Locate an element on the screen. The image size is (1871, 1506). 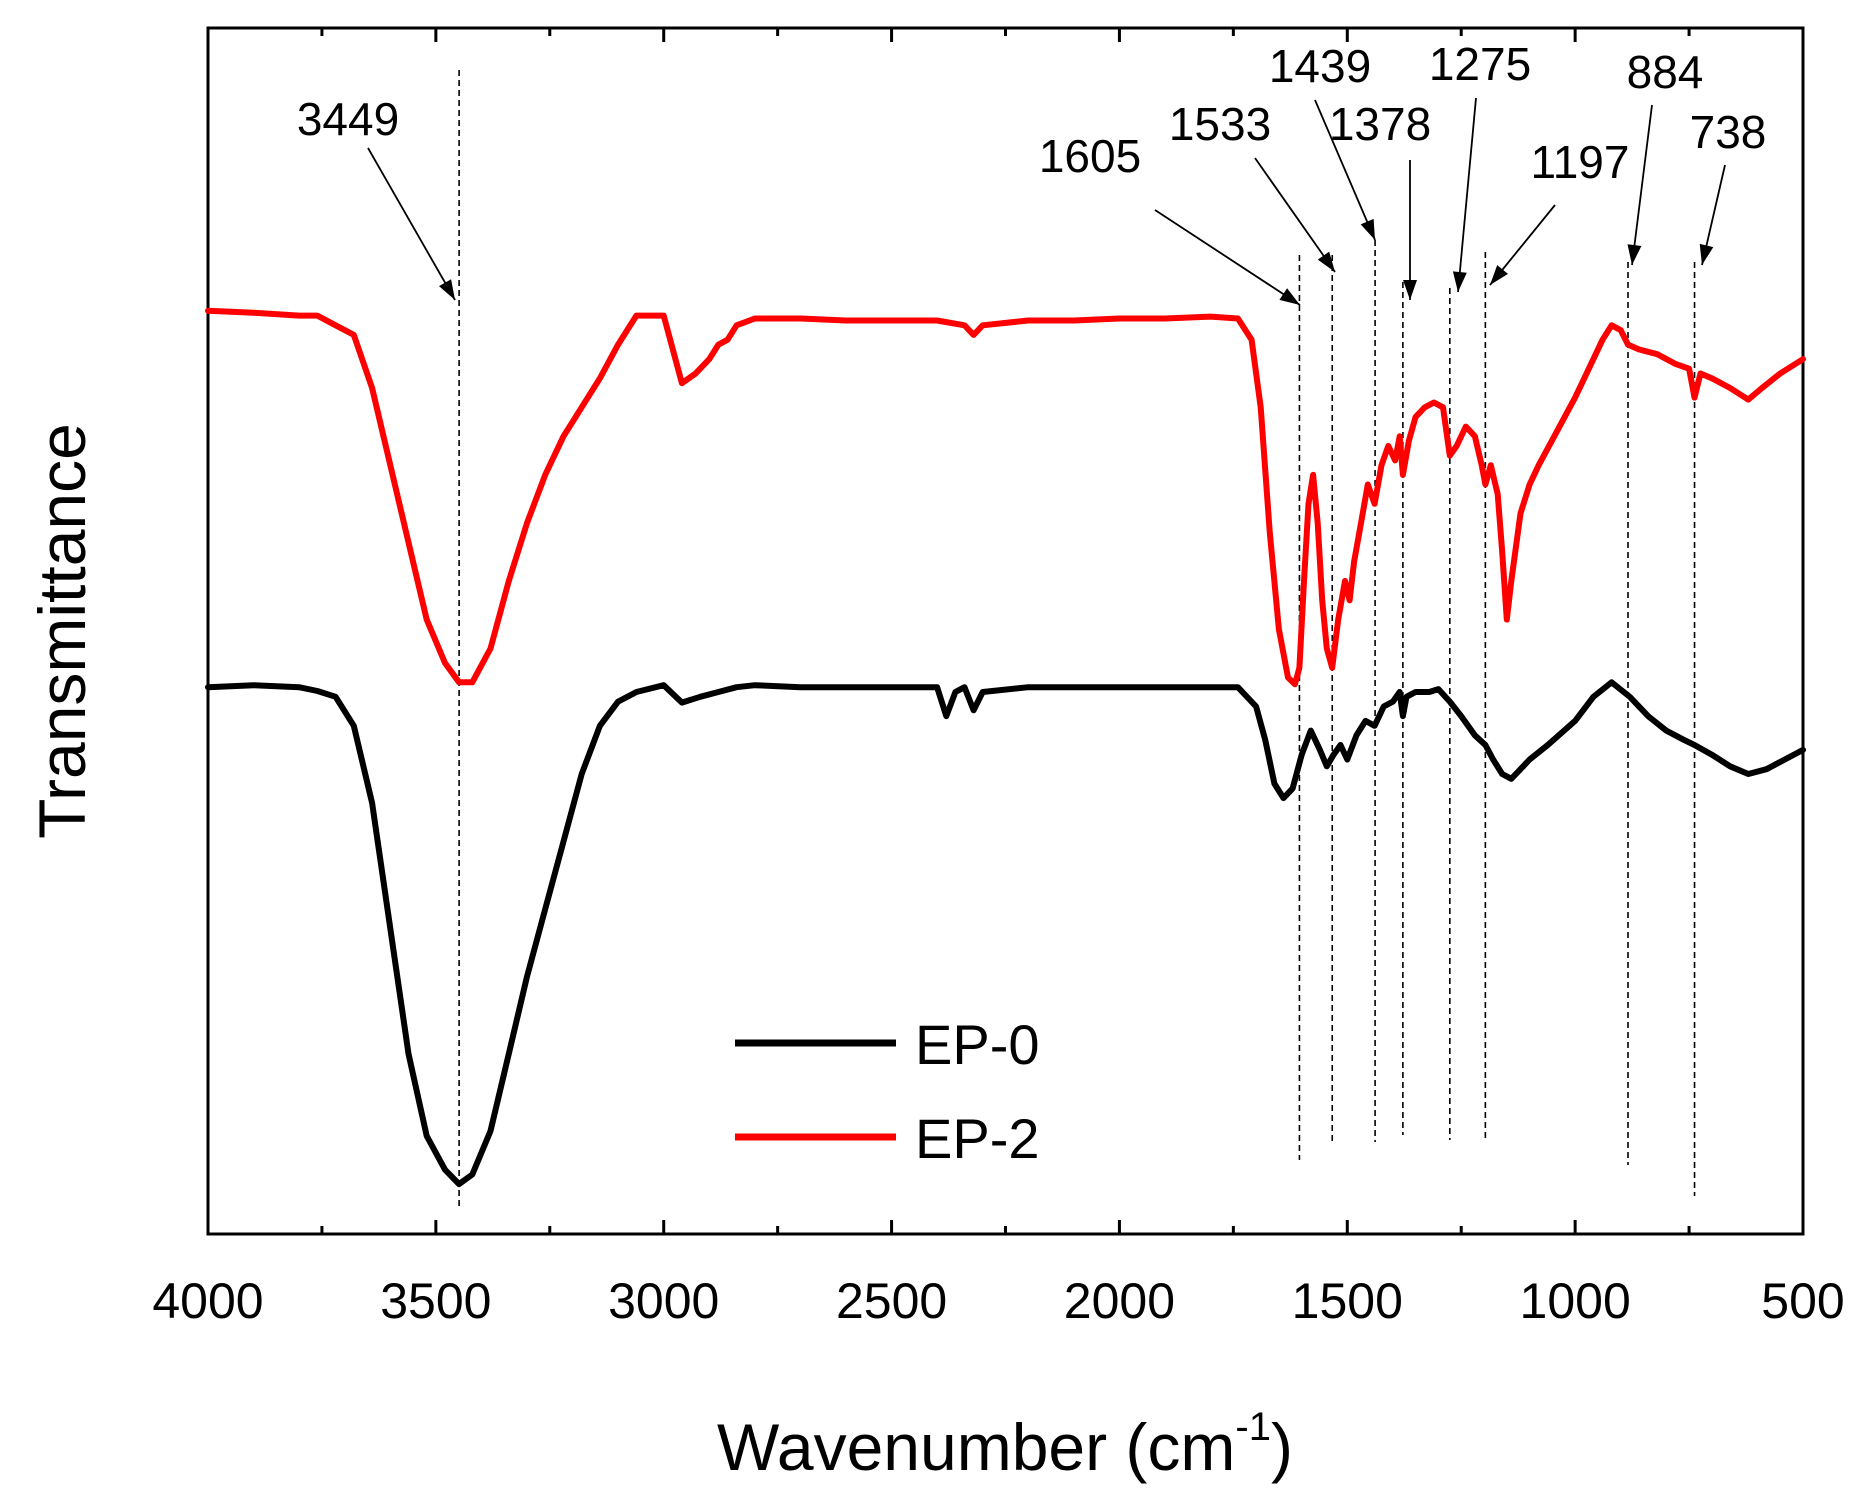
peak-label: 1378 is located at coordinates (1380, 124).